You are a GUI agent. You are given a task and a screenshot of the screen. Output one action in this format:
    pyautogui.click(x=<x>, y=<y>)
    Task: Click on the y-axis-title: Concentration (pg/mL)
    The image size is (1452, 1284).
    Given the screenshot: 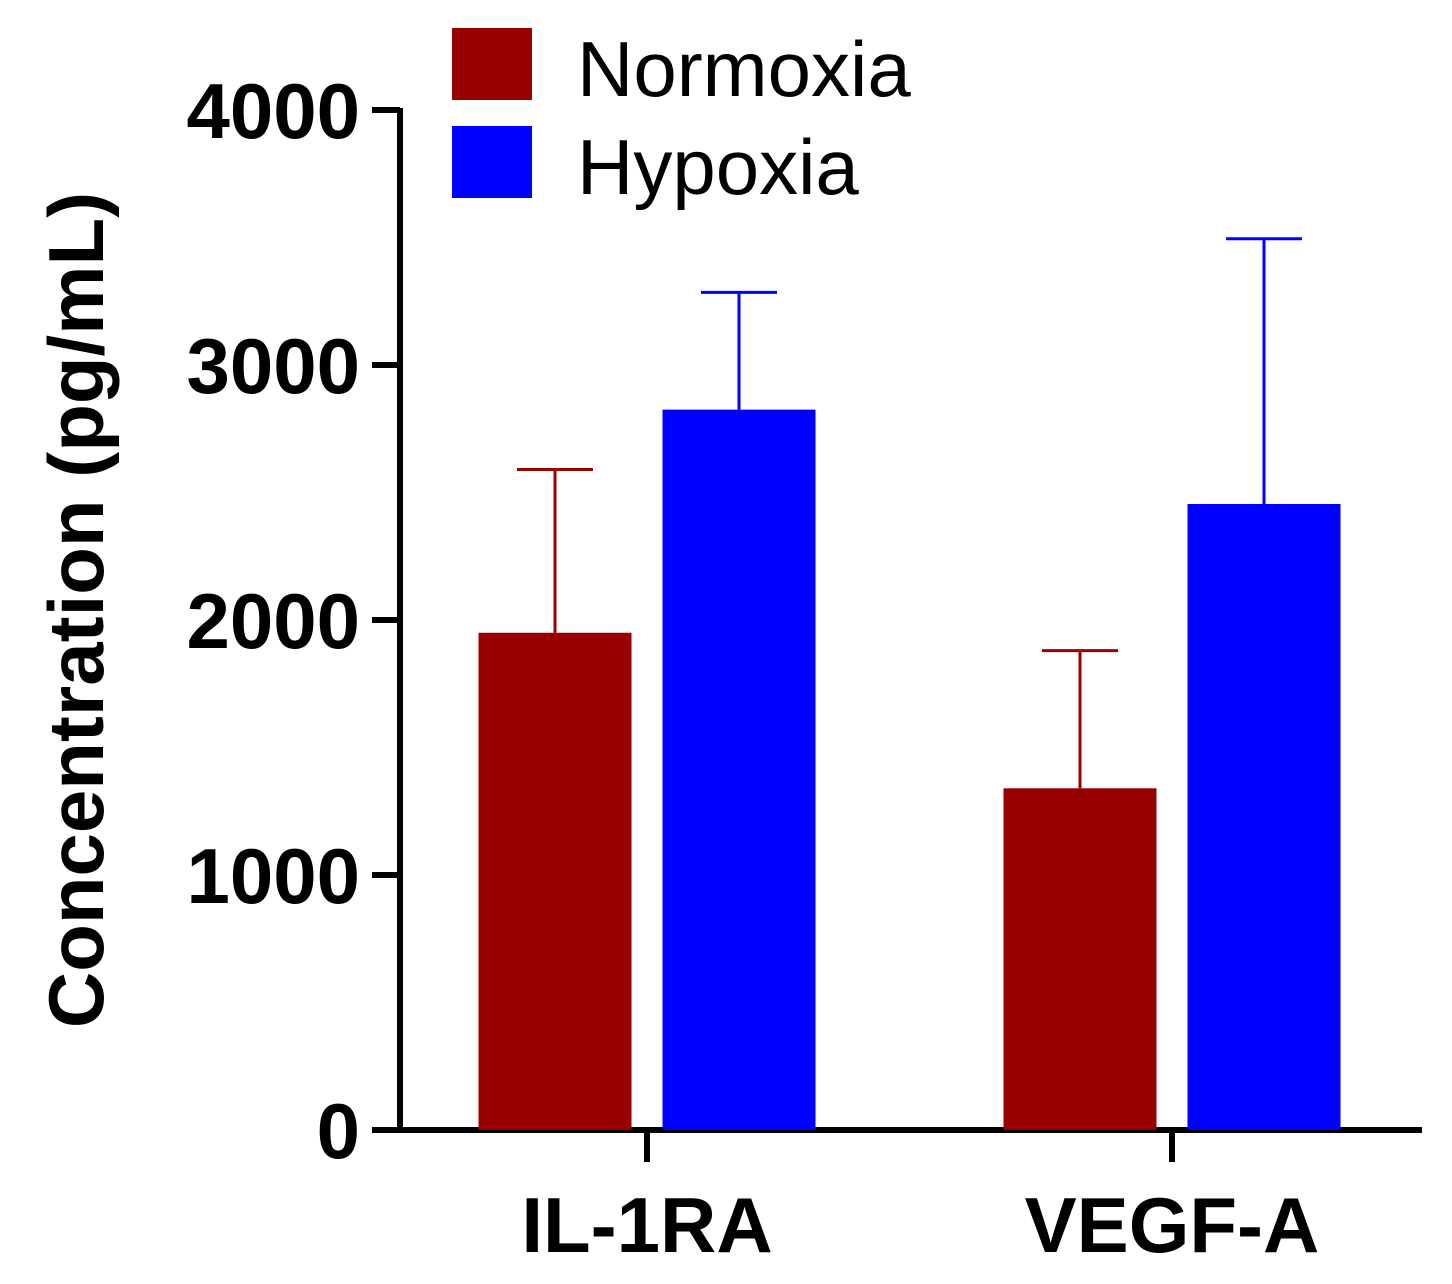 What is the action you would take?
    pyautogui.click(x=76, y=610)
    